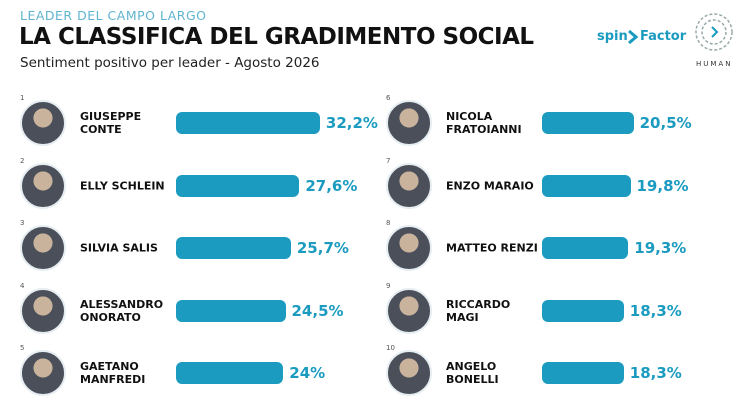 The height and width of the screenshot is (406, 750). I want to click on leader-name: MATTEO RENZI, so click(492, 248).